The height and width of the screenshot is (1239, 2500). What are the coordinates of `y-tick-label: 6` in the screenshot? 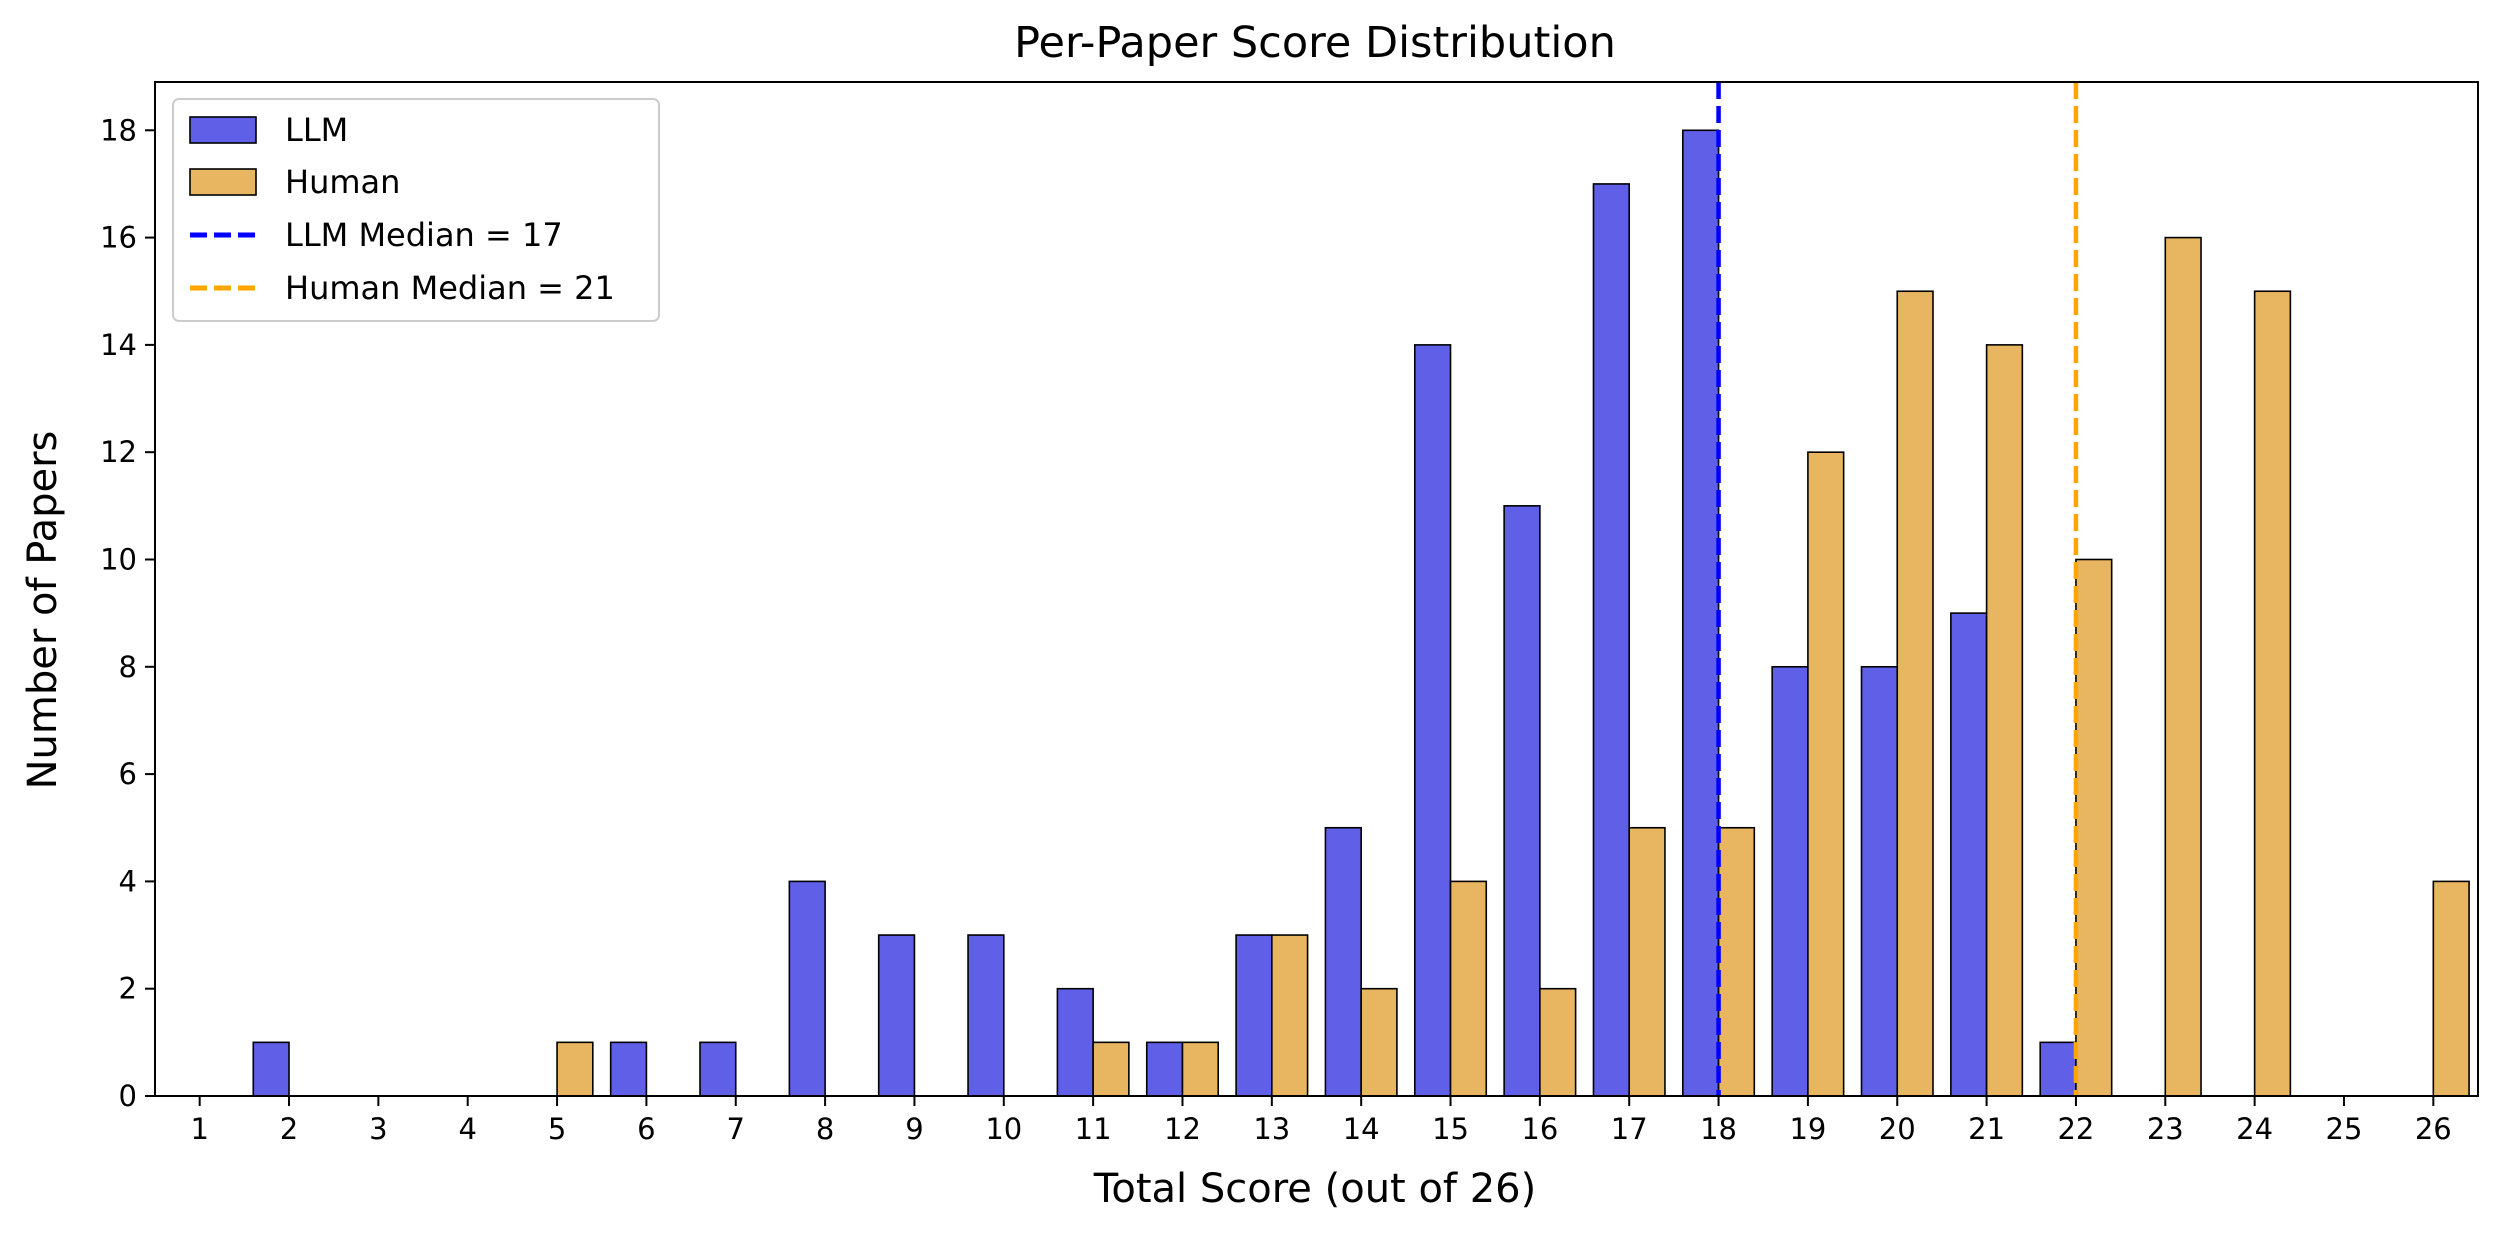 It's located at (128, 774).